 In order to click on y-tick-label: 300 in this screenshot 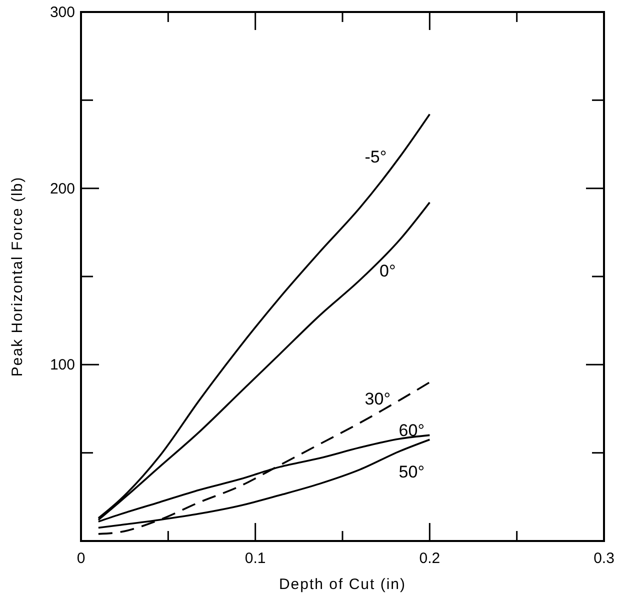, I will do `click(62, 12)`.